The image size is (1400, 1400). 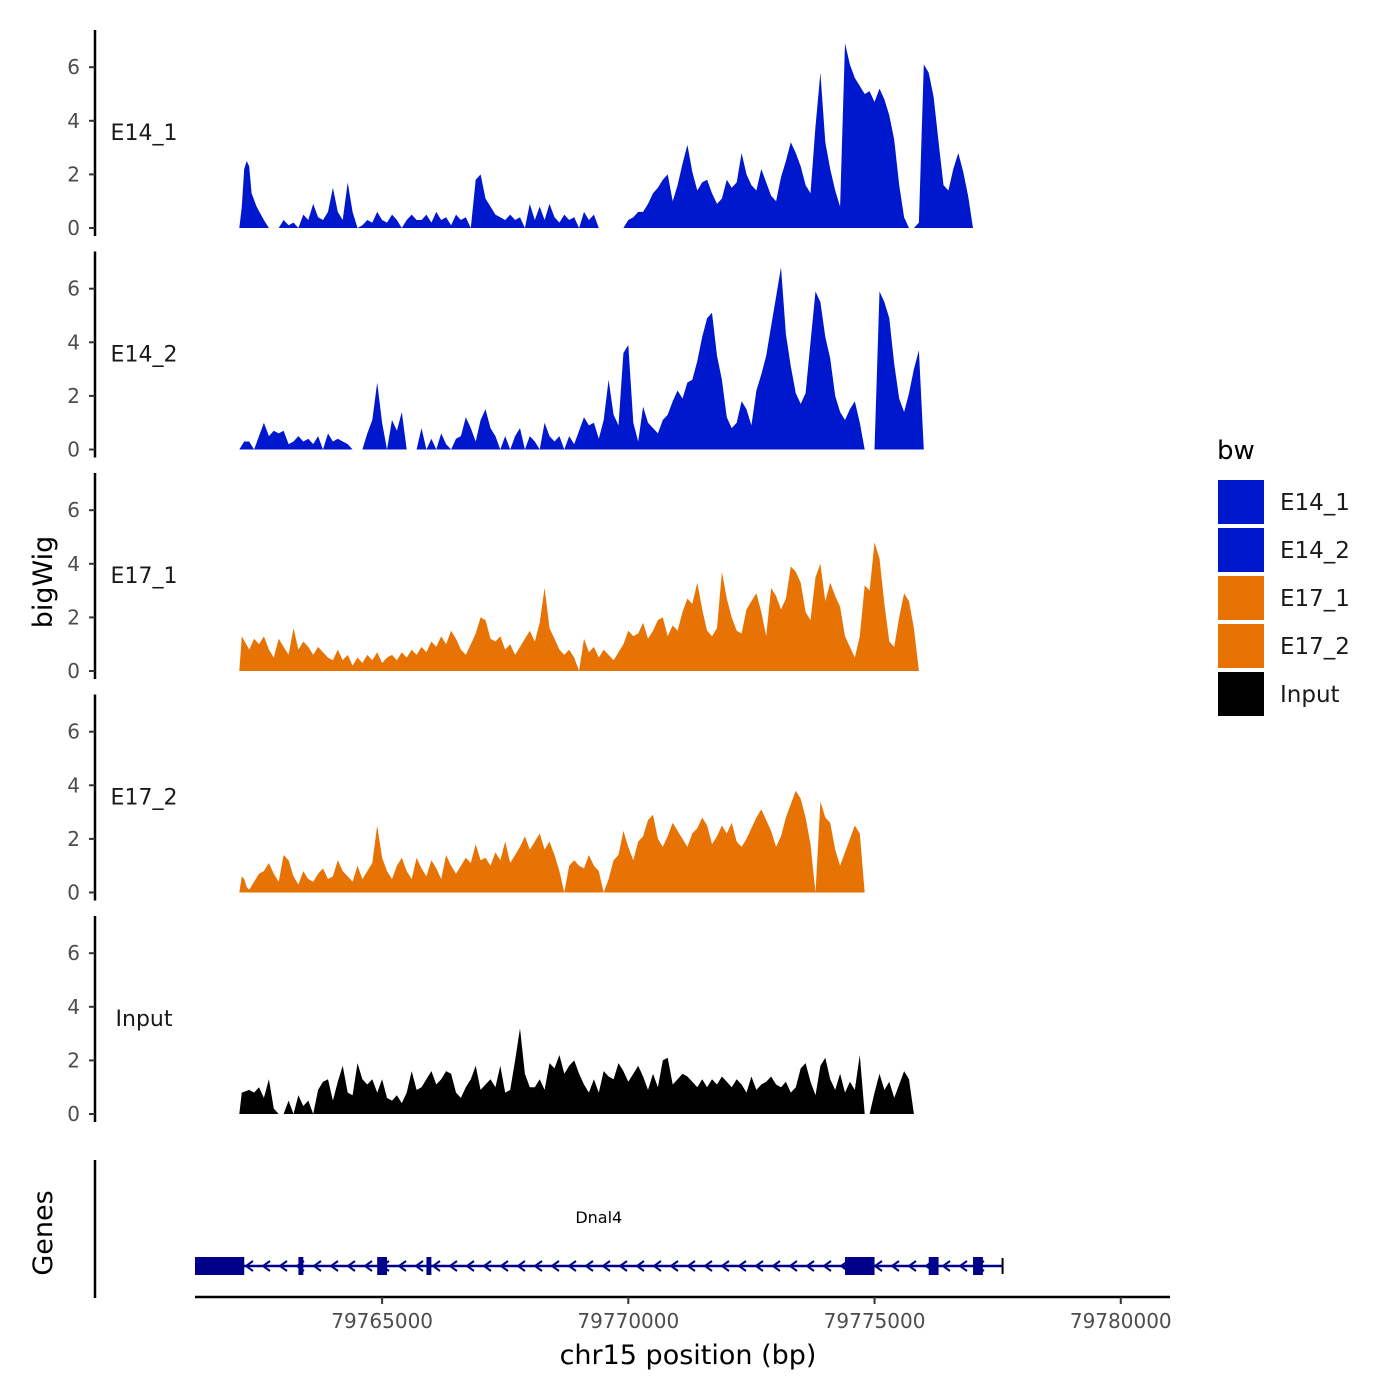 What do you see at coordinates (875, 1321) in the screenshot?
I see `x-tick-label: 79775000` at bounding box center [875, 1321].